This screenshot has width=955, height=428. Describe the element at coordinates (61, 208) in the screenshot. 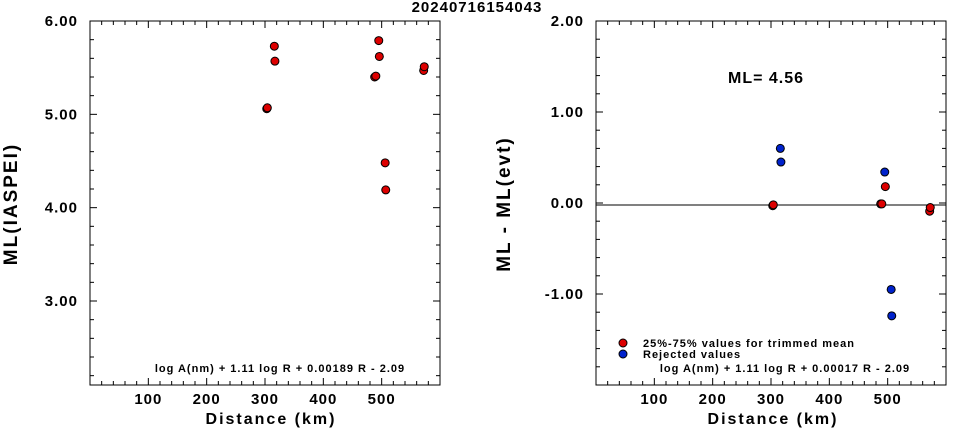

I see `y-tick-label: 4.00` at that location.